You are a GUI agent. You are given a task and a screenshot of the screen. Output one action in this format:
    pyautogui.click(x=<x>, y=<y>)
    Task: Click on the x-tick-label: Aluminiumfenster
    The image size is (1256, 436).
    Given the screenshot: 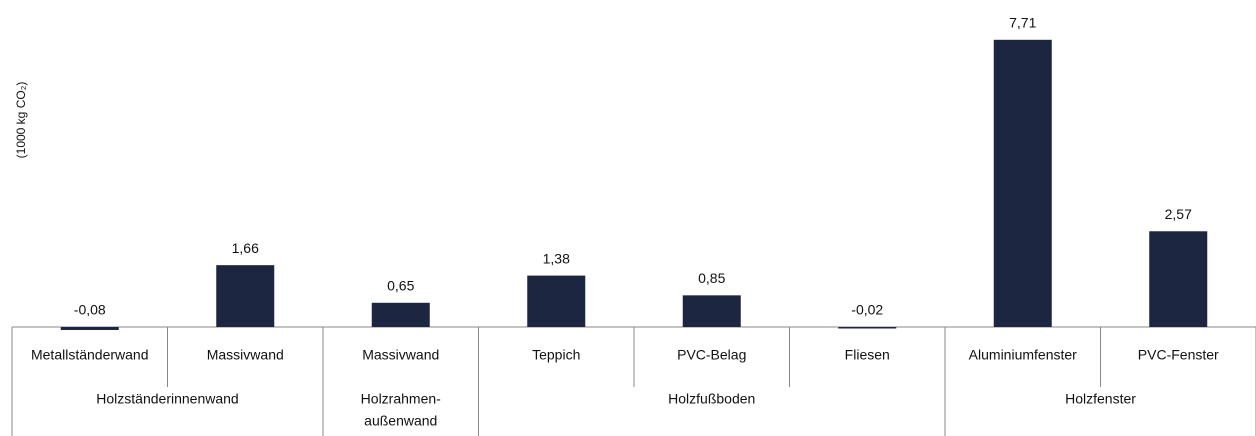 What is the action you would take?
    pyautogui.click(x=1023, y=355)
    